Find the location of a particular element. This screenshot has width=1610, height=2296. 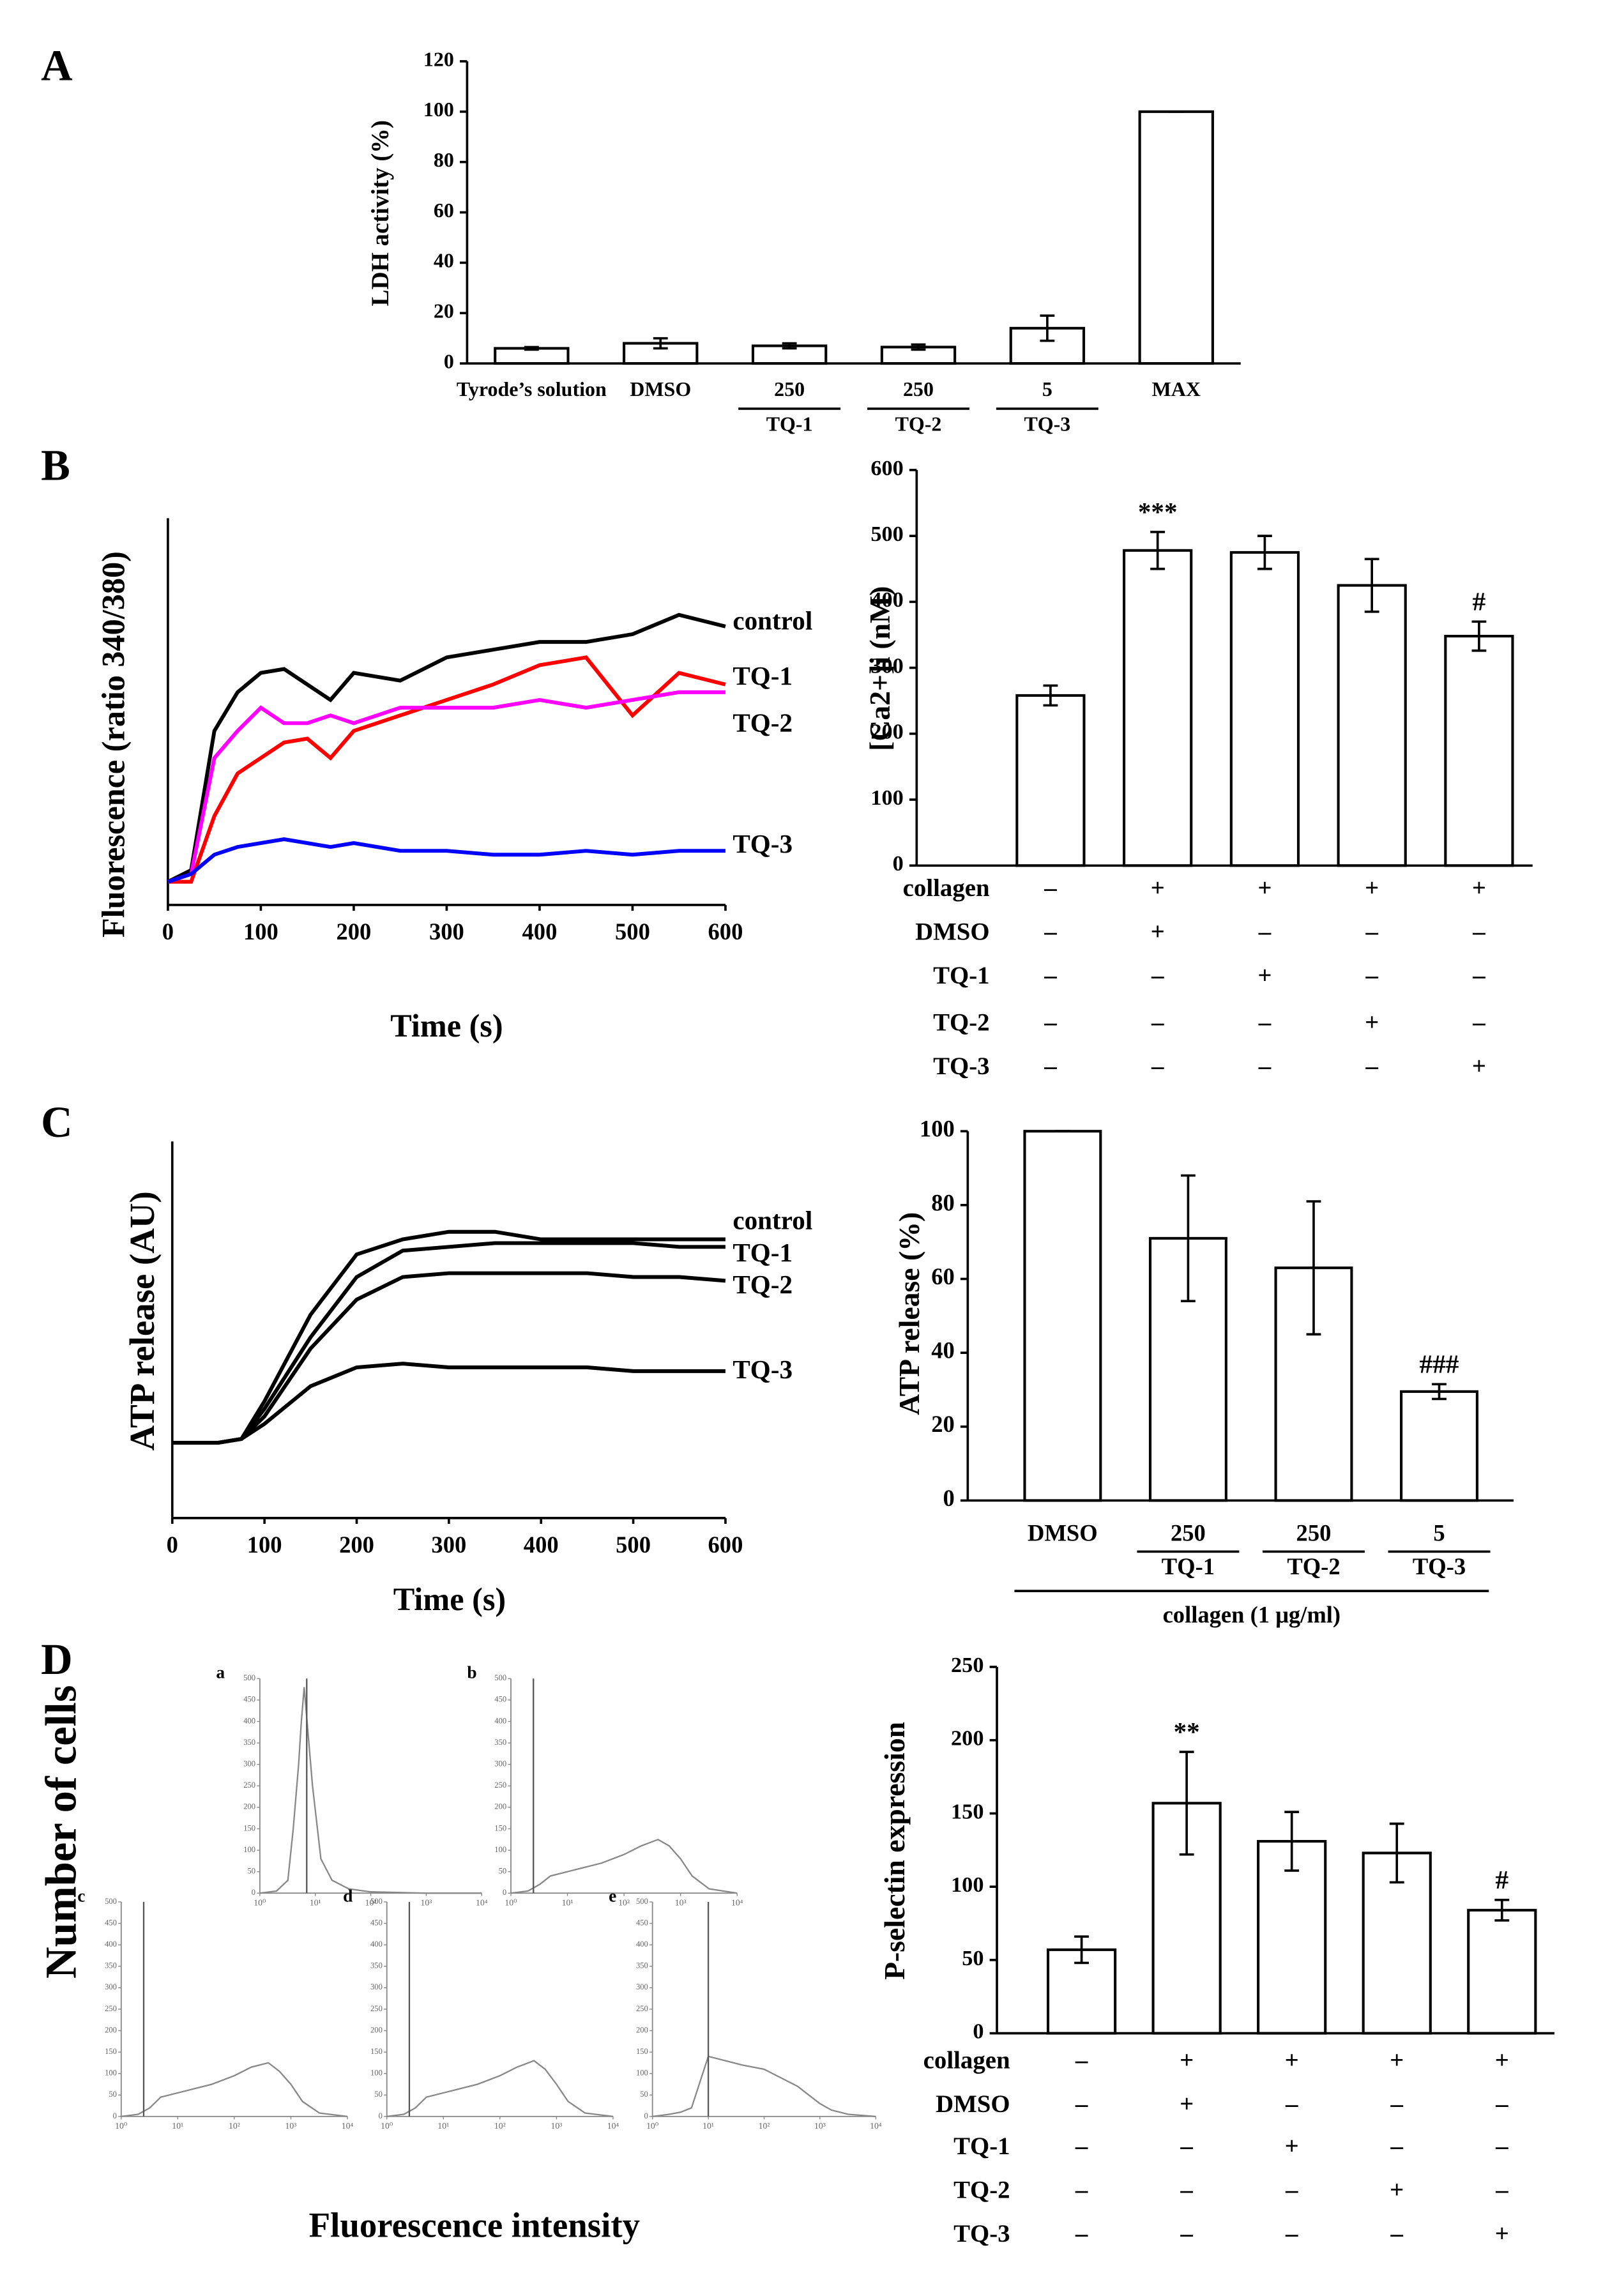

x-tick-label: 200 is located at coordinates (356, 1545).